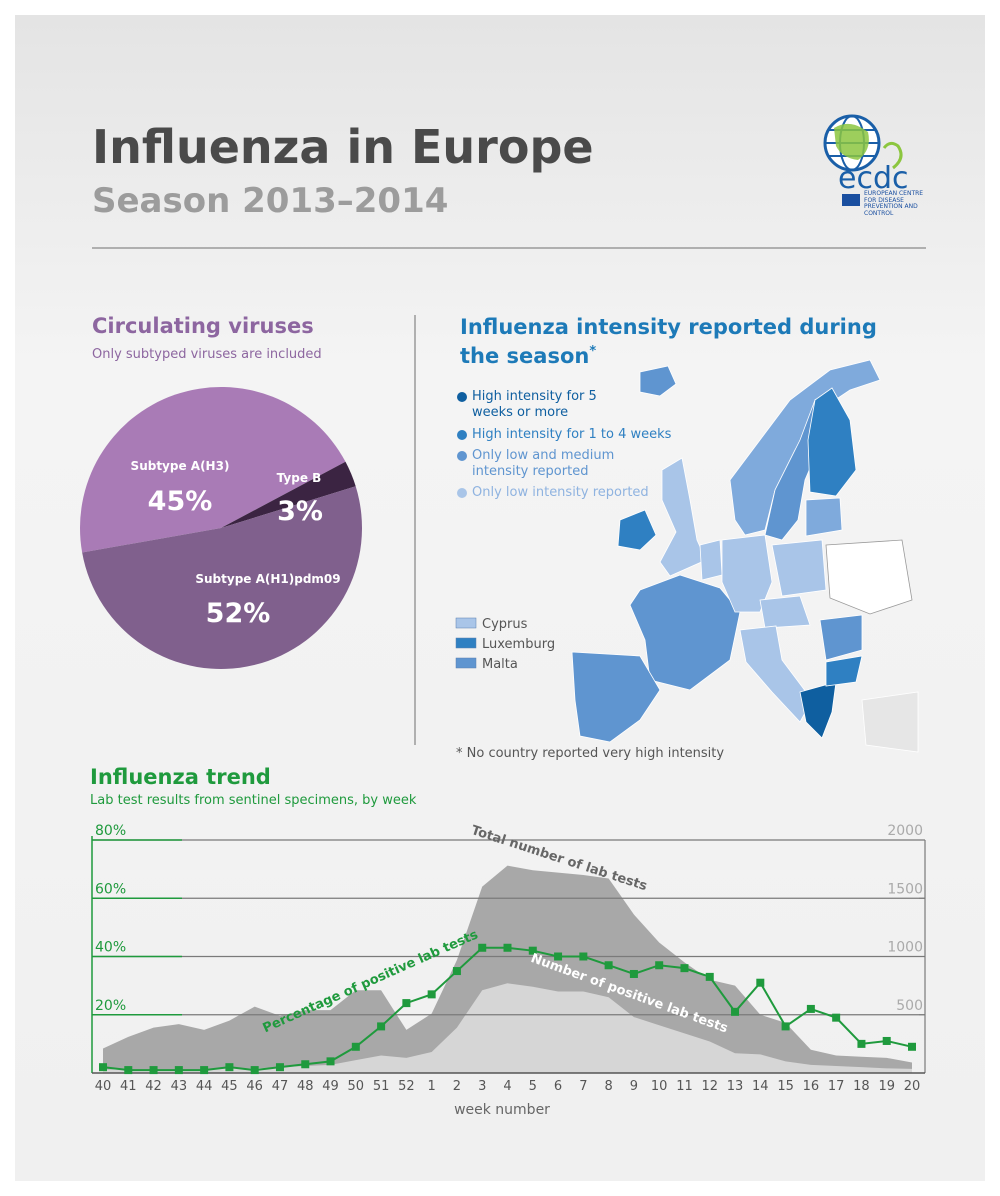 The width and height of the screenshot is (1000, 1196). I want to click on y2-tick-label: 2000, so click(905, 831).